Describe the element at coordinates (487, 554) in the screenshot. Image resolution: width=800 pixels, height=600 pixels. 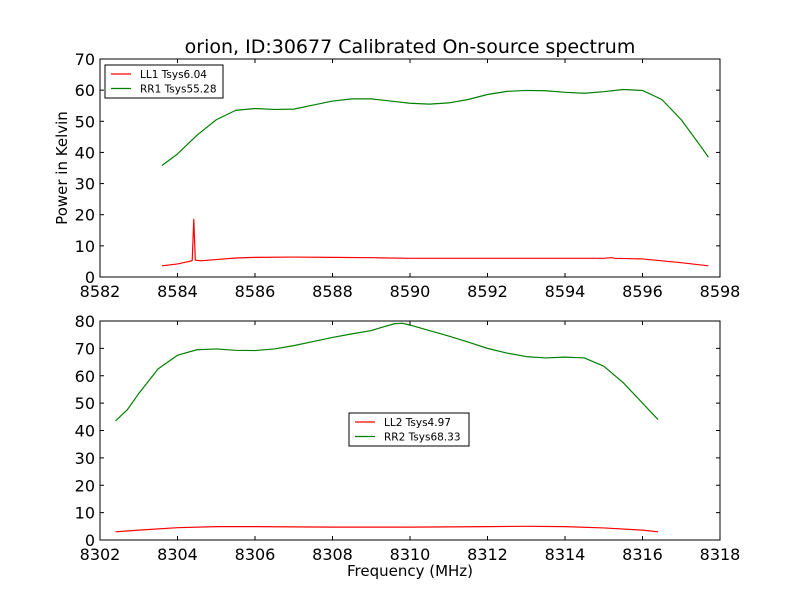
I see `x-tick-label: 8312` at that location.